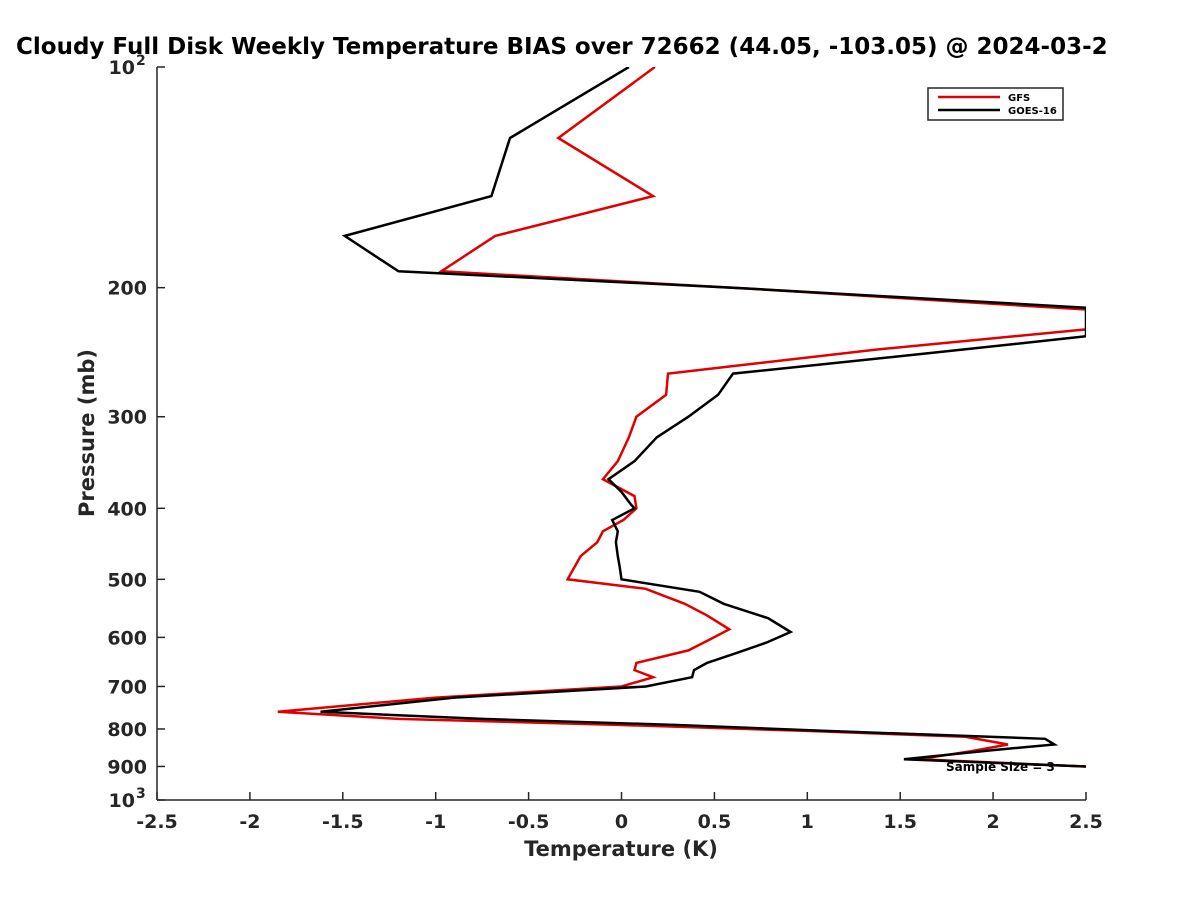 This screenshot has height=900, width=1200. Describe the element at coordinates (900, 822) in the screenshot. I see `x-tick-label: 1.5` at that location.